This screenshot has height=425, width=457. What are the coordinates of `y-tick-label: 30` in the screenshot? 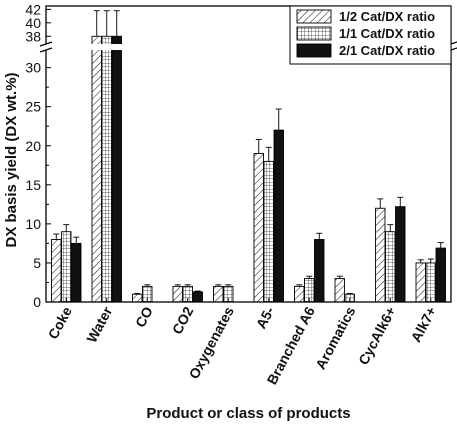 It's located at (33, 68).